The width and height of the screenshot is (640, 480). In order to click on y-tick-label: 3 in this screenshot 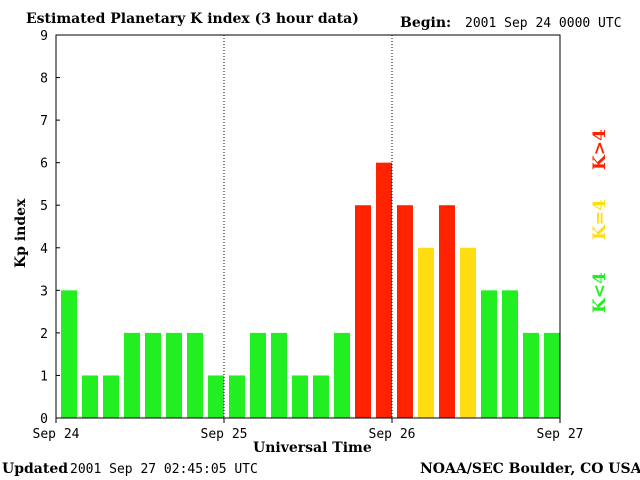, I will do `click(44, 291)`.